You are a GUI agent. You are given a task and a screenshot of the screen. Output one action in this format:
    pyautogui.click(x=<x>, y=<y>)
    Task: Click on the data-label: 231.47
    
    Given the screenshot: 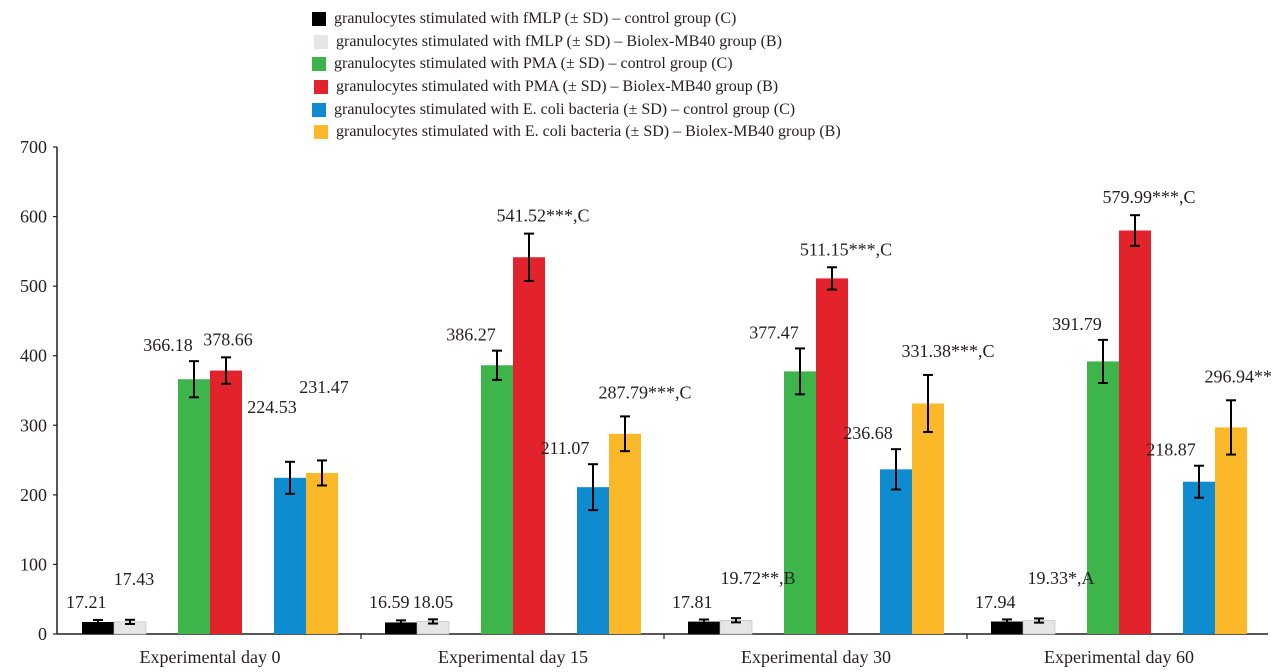 What is the action you would take?
    pyautogui.click(x=324, y=387)
    